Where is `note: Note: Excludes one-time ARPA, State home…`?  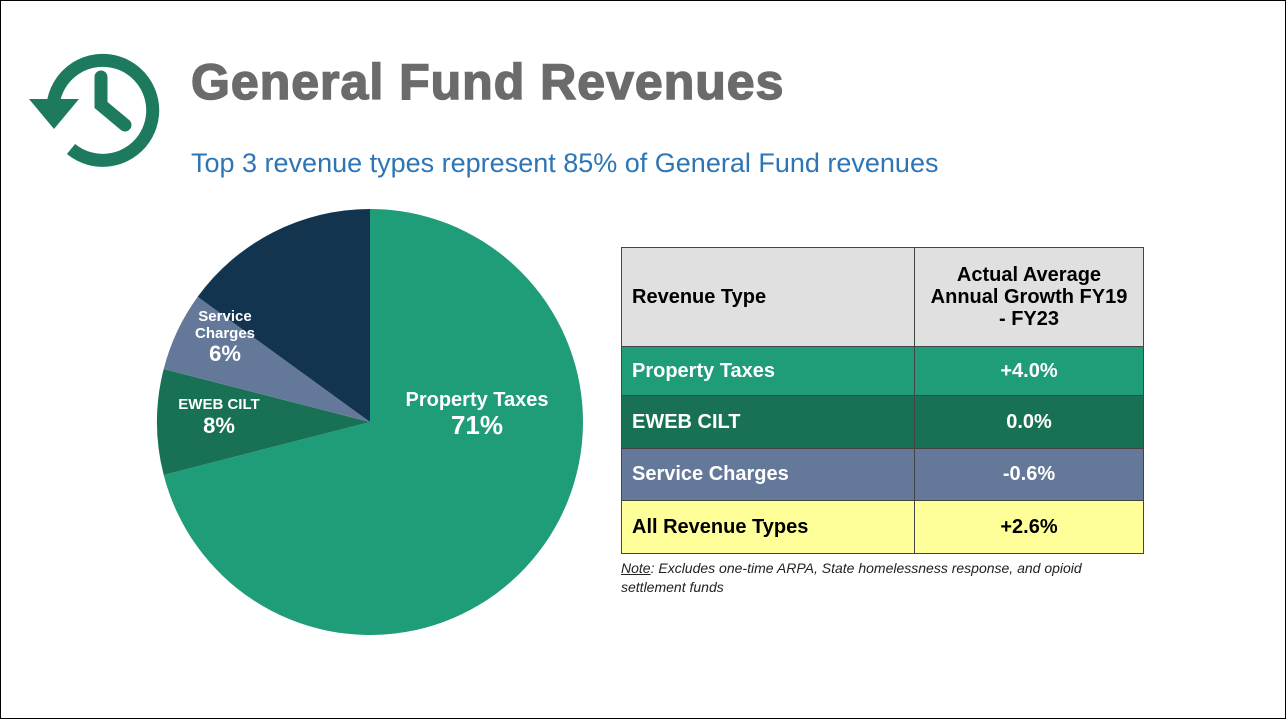 note: Note: Excludes one-time ARPA, State home… is located at coordinates (881, 578).